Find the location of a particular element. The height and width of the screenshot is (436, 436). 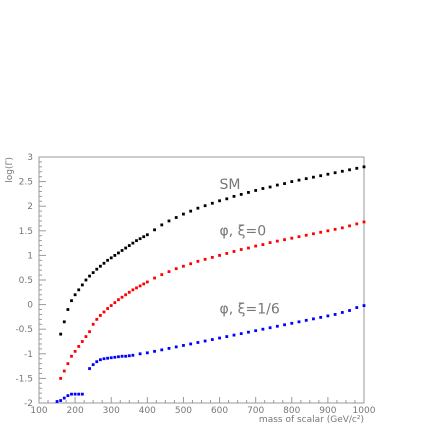

x-tick-label: 100 is located at coordinates (38, 411).